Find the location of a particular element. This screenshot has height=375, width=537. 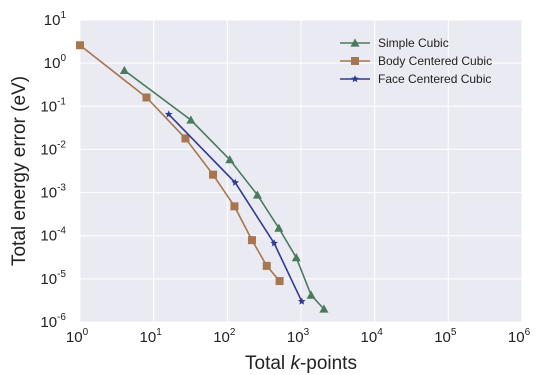

y-axis-label: Total energy error (eV) is located at coordinates (19, 171).